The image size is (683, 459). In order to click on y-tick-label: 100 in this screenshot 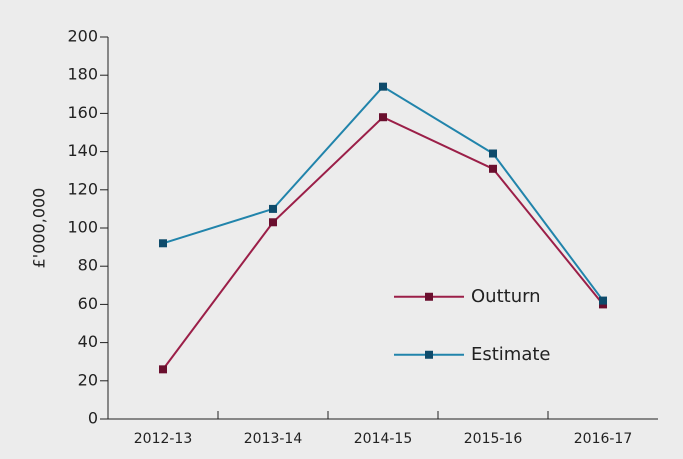, I will do `click(82, 227)`.